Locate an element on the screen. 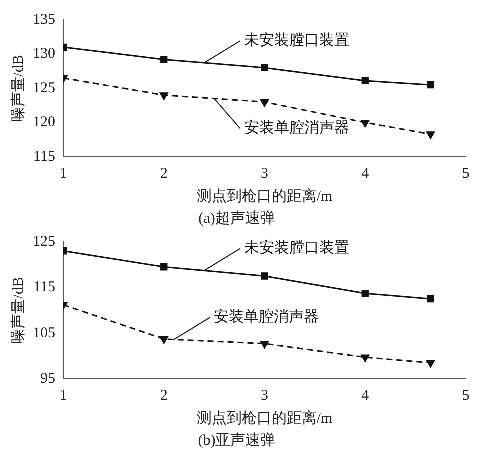 The height and width of the screenshot is (464, 494). text: (a)超声速弹 is located at coordinates (237, 218).